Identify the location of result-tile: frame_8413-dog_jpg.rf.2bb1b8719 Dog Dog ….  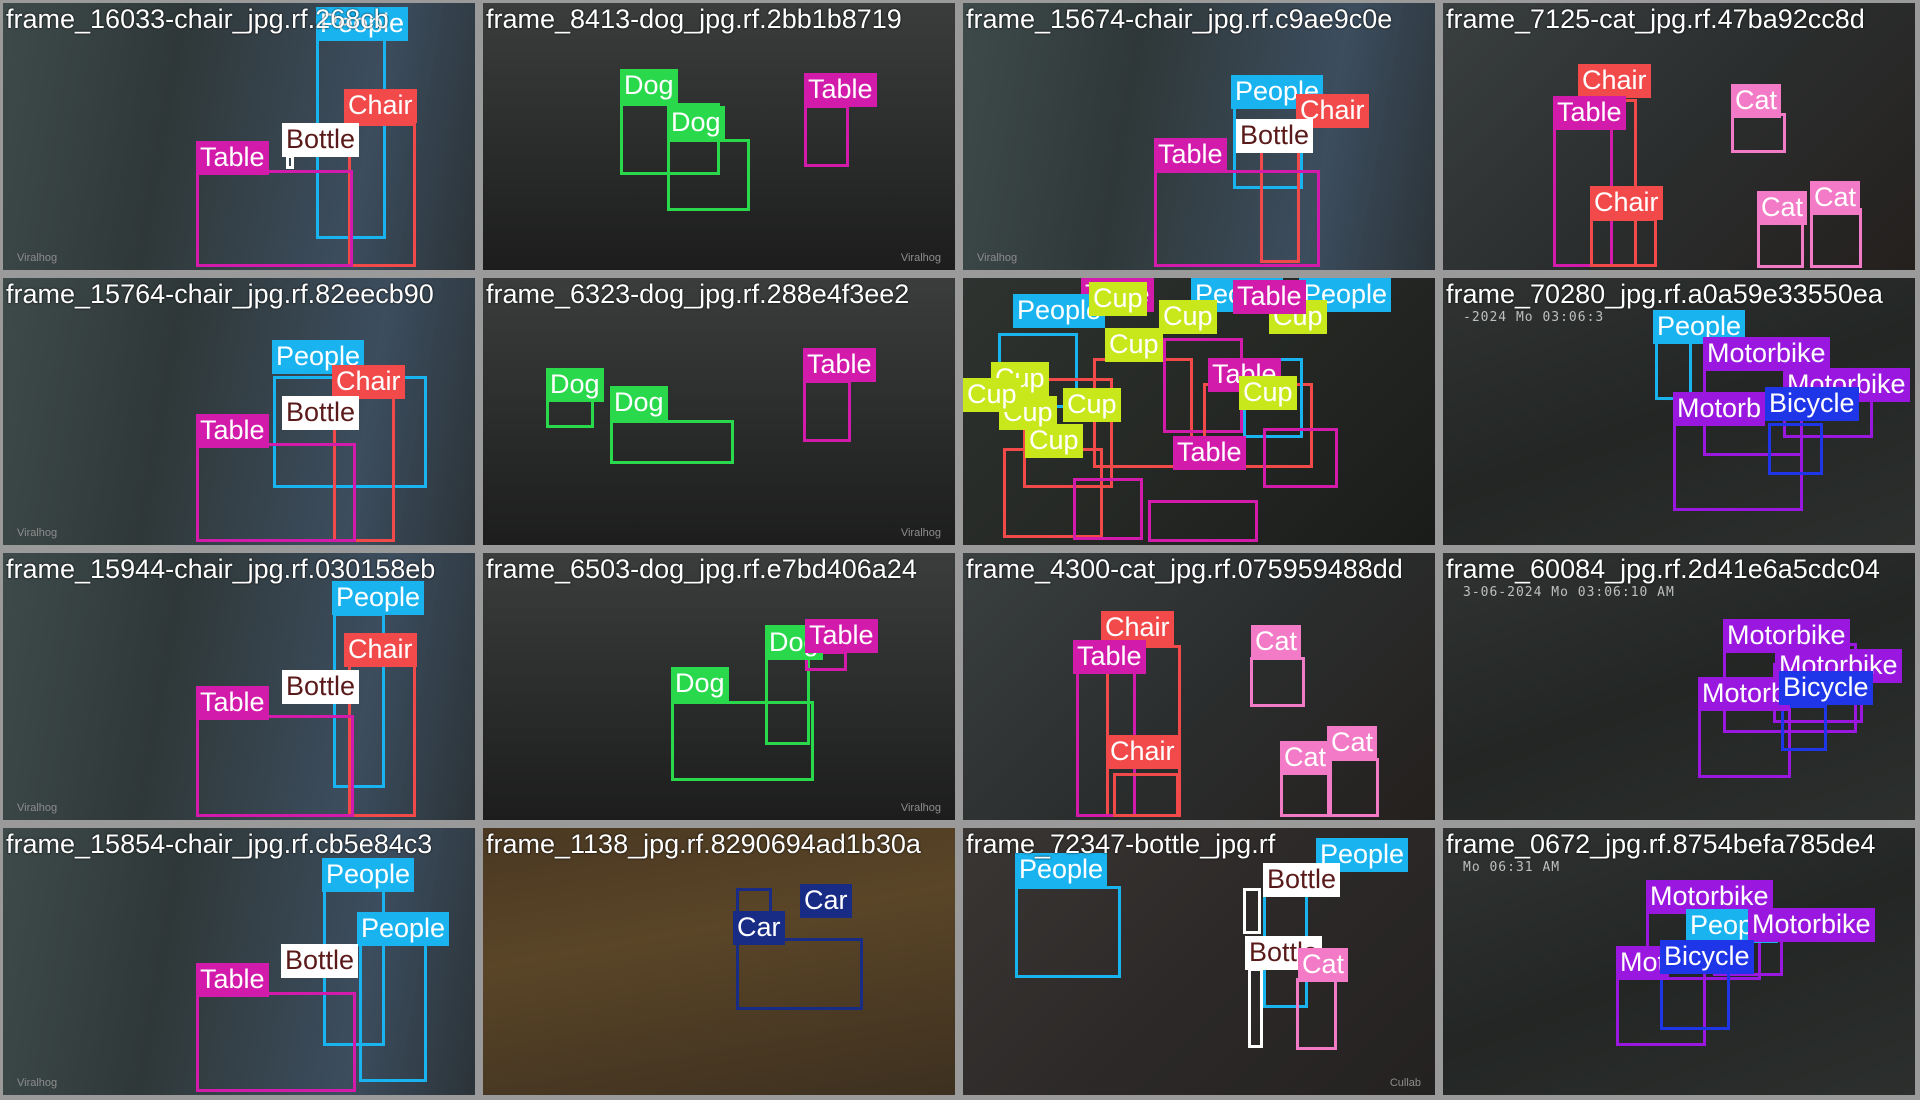
(719, 136).